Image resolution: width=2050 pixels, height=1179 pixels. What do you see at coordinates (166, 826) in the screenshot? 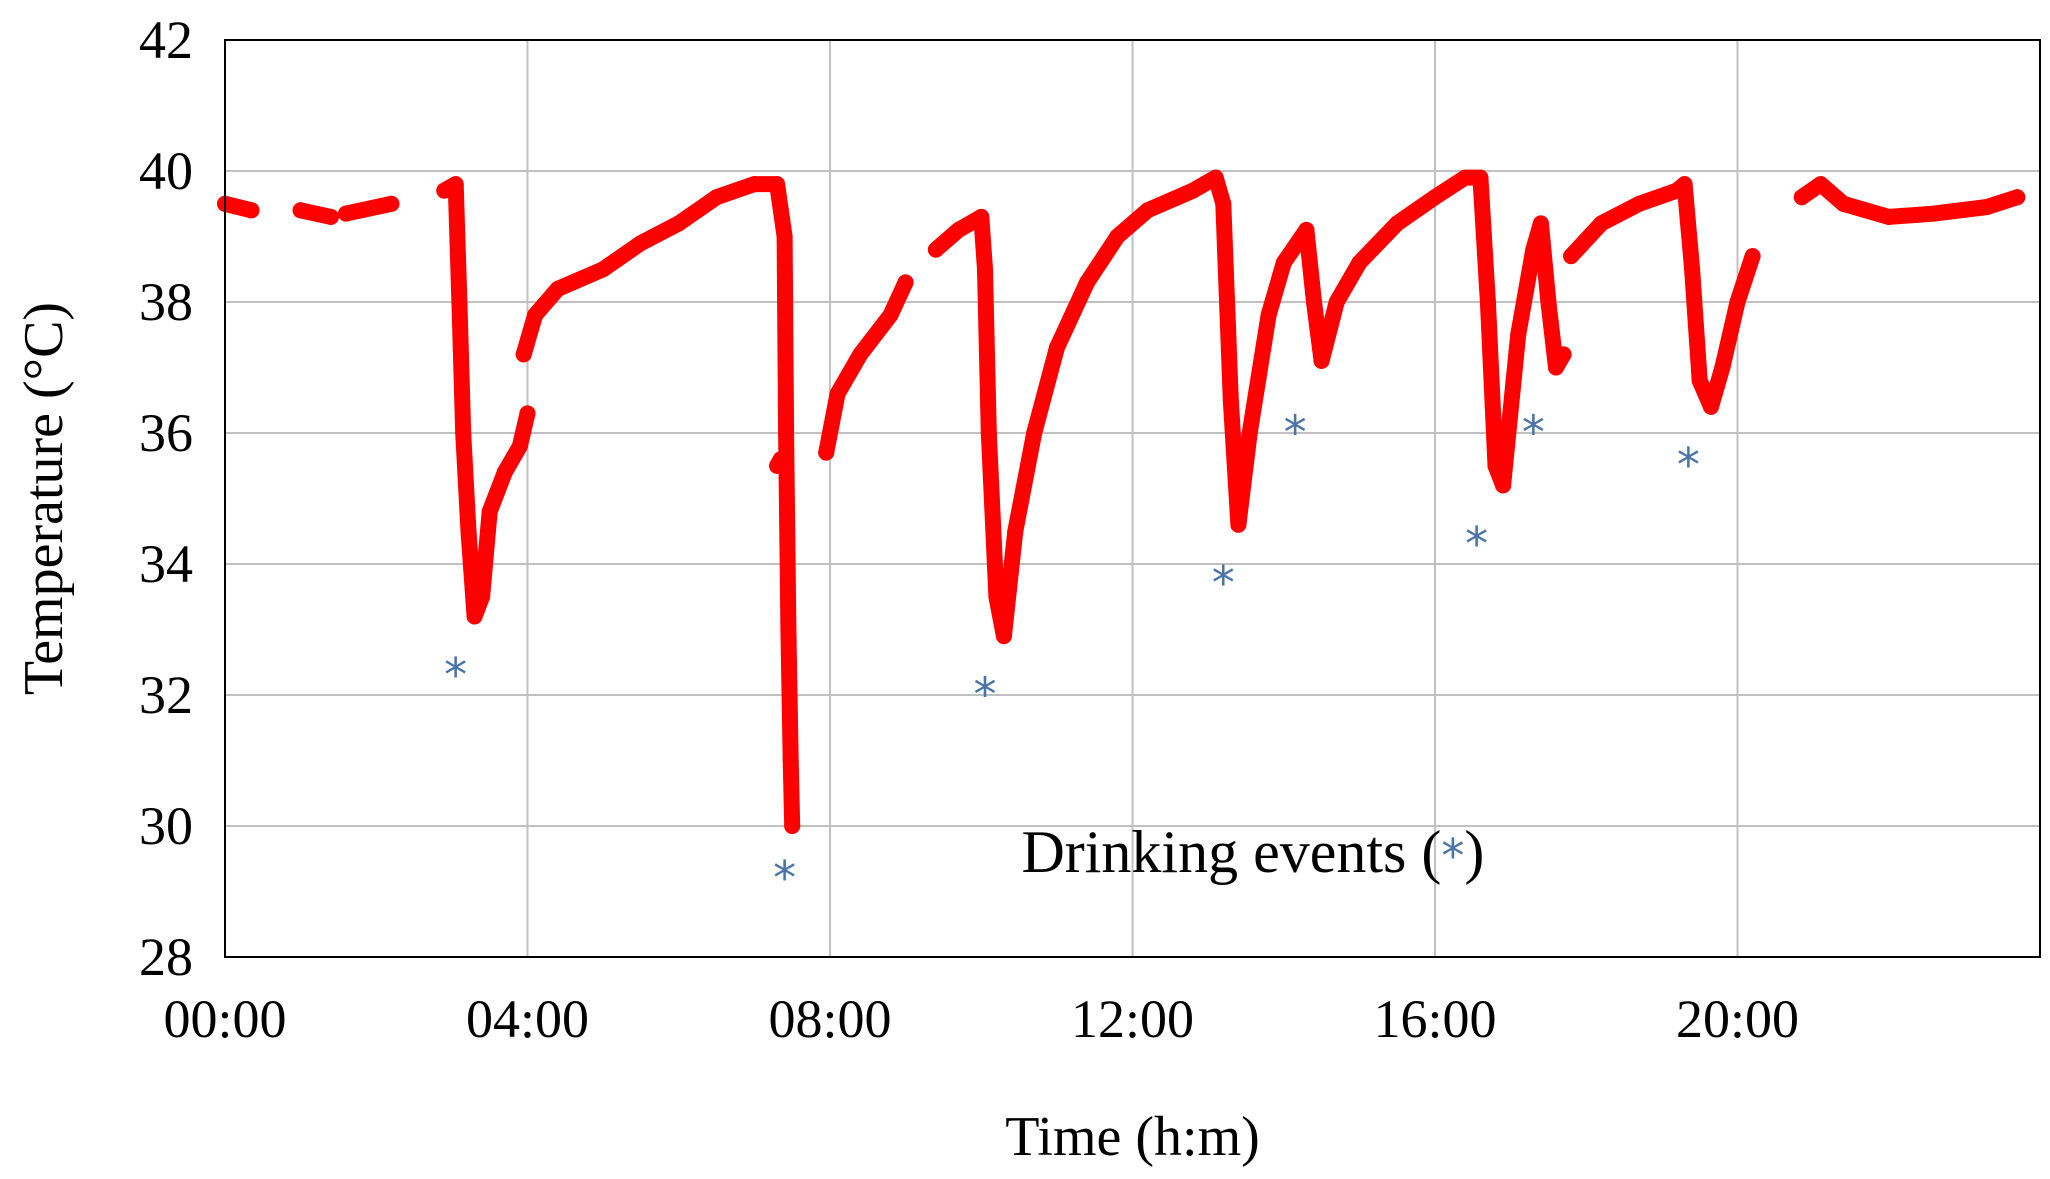
I see `y-tick-label: 30` at bounding box center [166, 826].